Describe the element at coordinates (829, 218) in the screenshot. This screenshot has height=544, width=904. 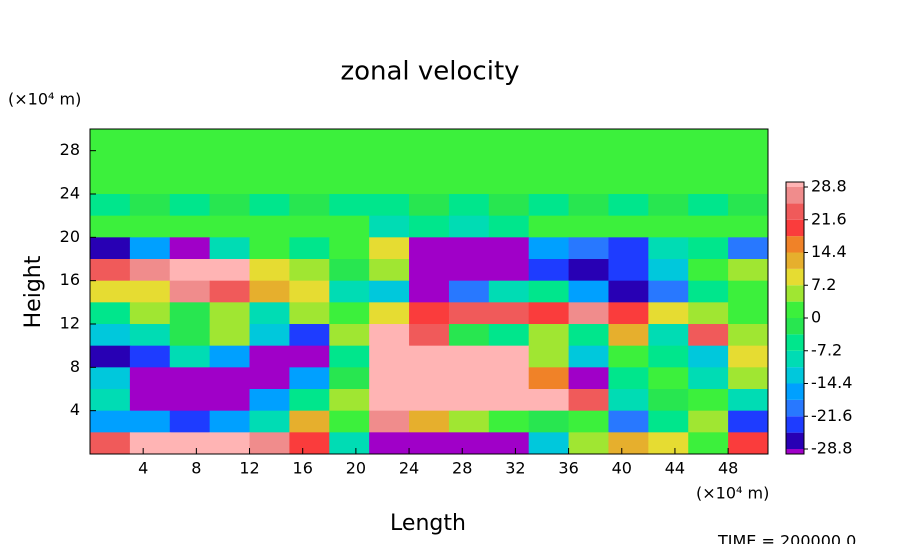
I see `colorbar-tick-label: 21.6` at that location.